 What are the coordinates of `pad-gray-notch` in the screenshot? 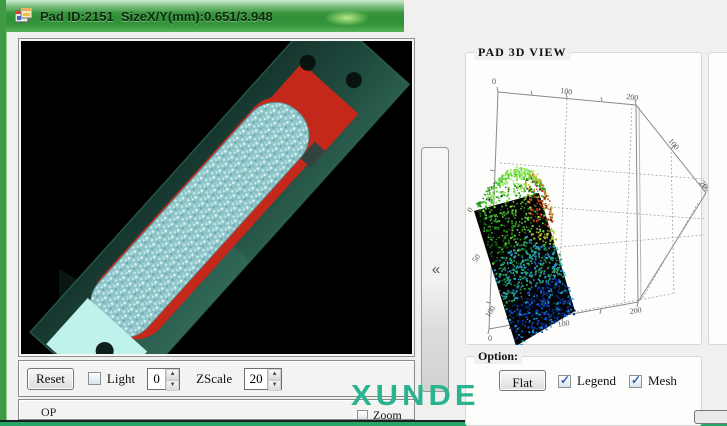 It's located at (312, 154).